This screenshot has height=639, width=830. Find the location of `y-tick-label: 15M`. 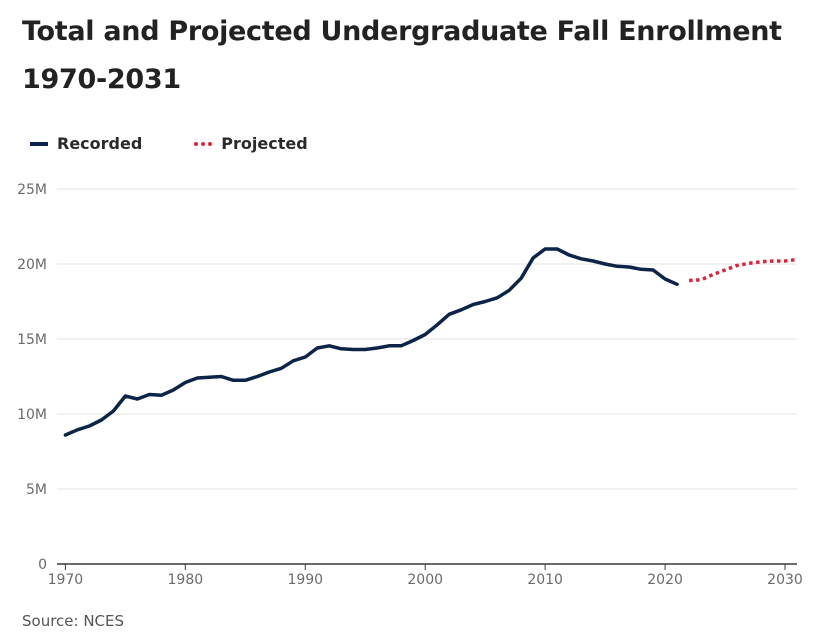

y-tick-label: 15M is located at coordinates (32, 340).